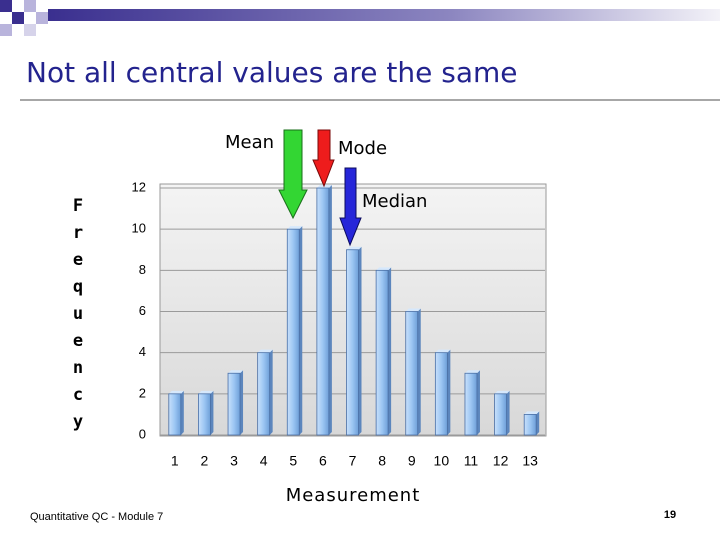  What do you see at coordinates (142, 433) in the screenshot?
I see `y-tick-label: 0` at bounding box center [142, 433].